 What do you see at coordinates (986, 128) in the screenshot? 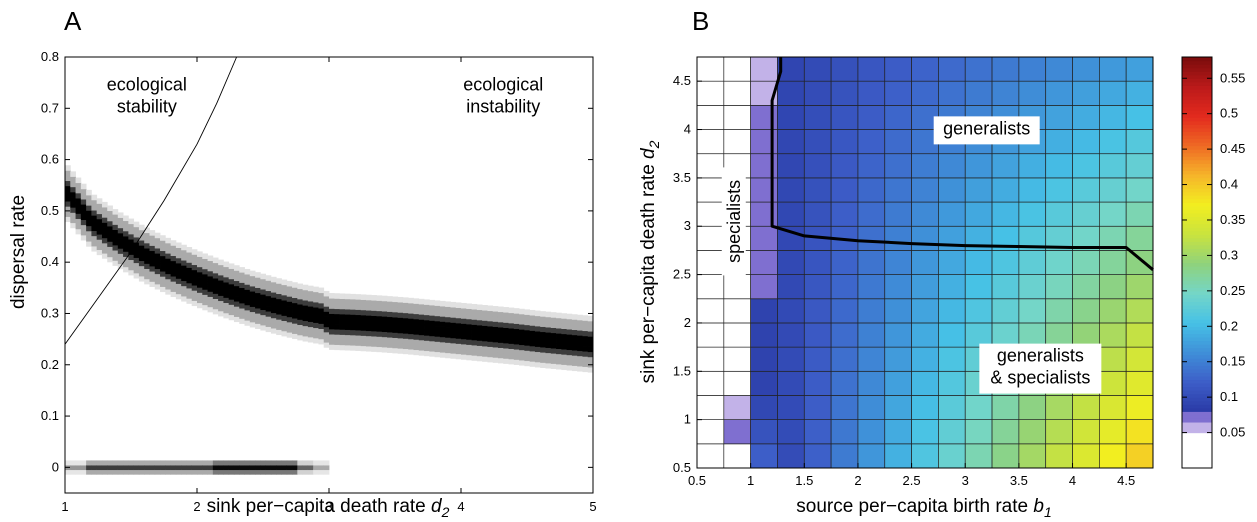
I see `panel-b-annotation: generalists` at bounding box center [986, 128].